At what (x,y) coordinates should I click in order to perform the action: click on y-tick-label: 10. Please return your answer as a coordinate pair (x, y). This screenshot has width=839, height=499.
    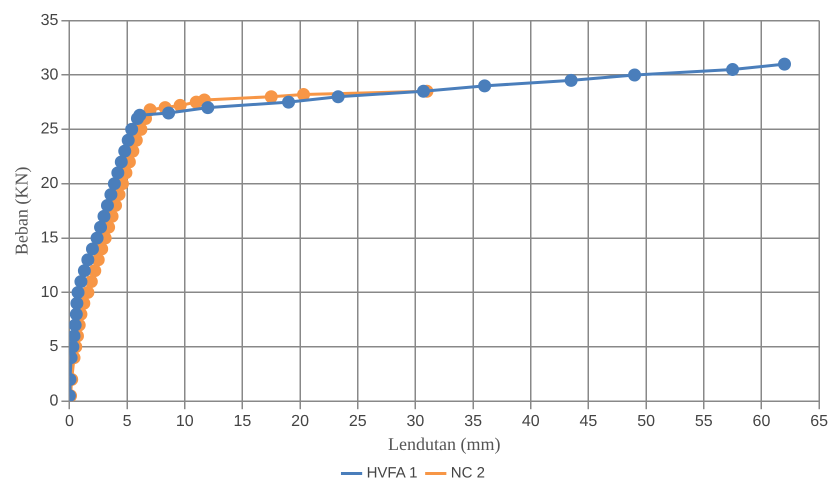
    Looking at the image, I should click on (49, 292).